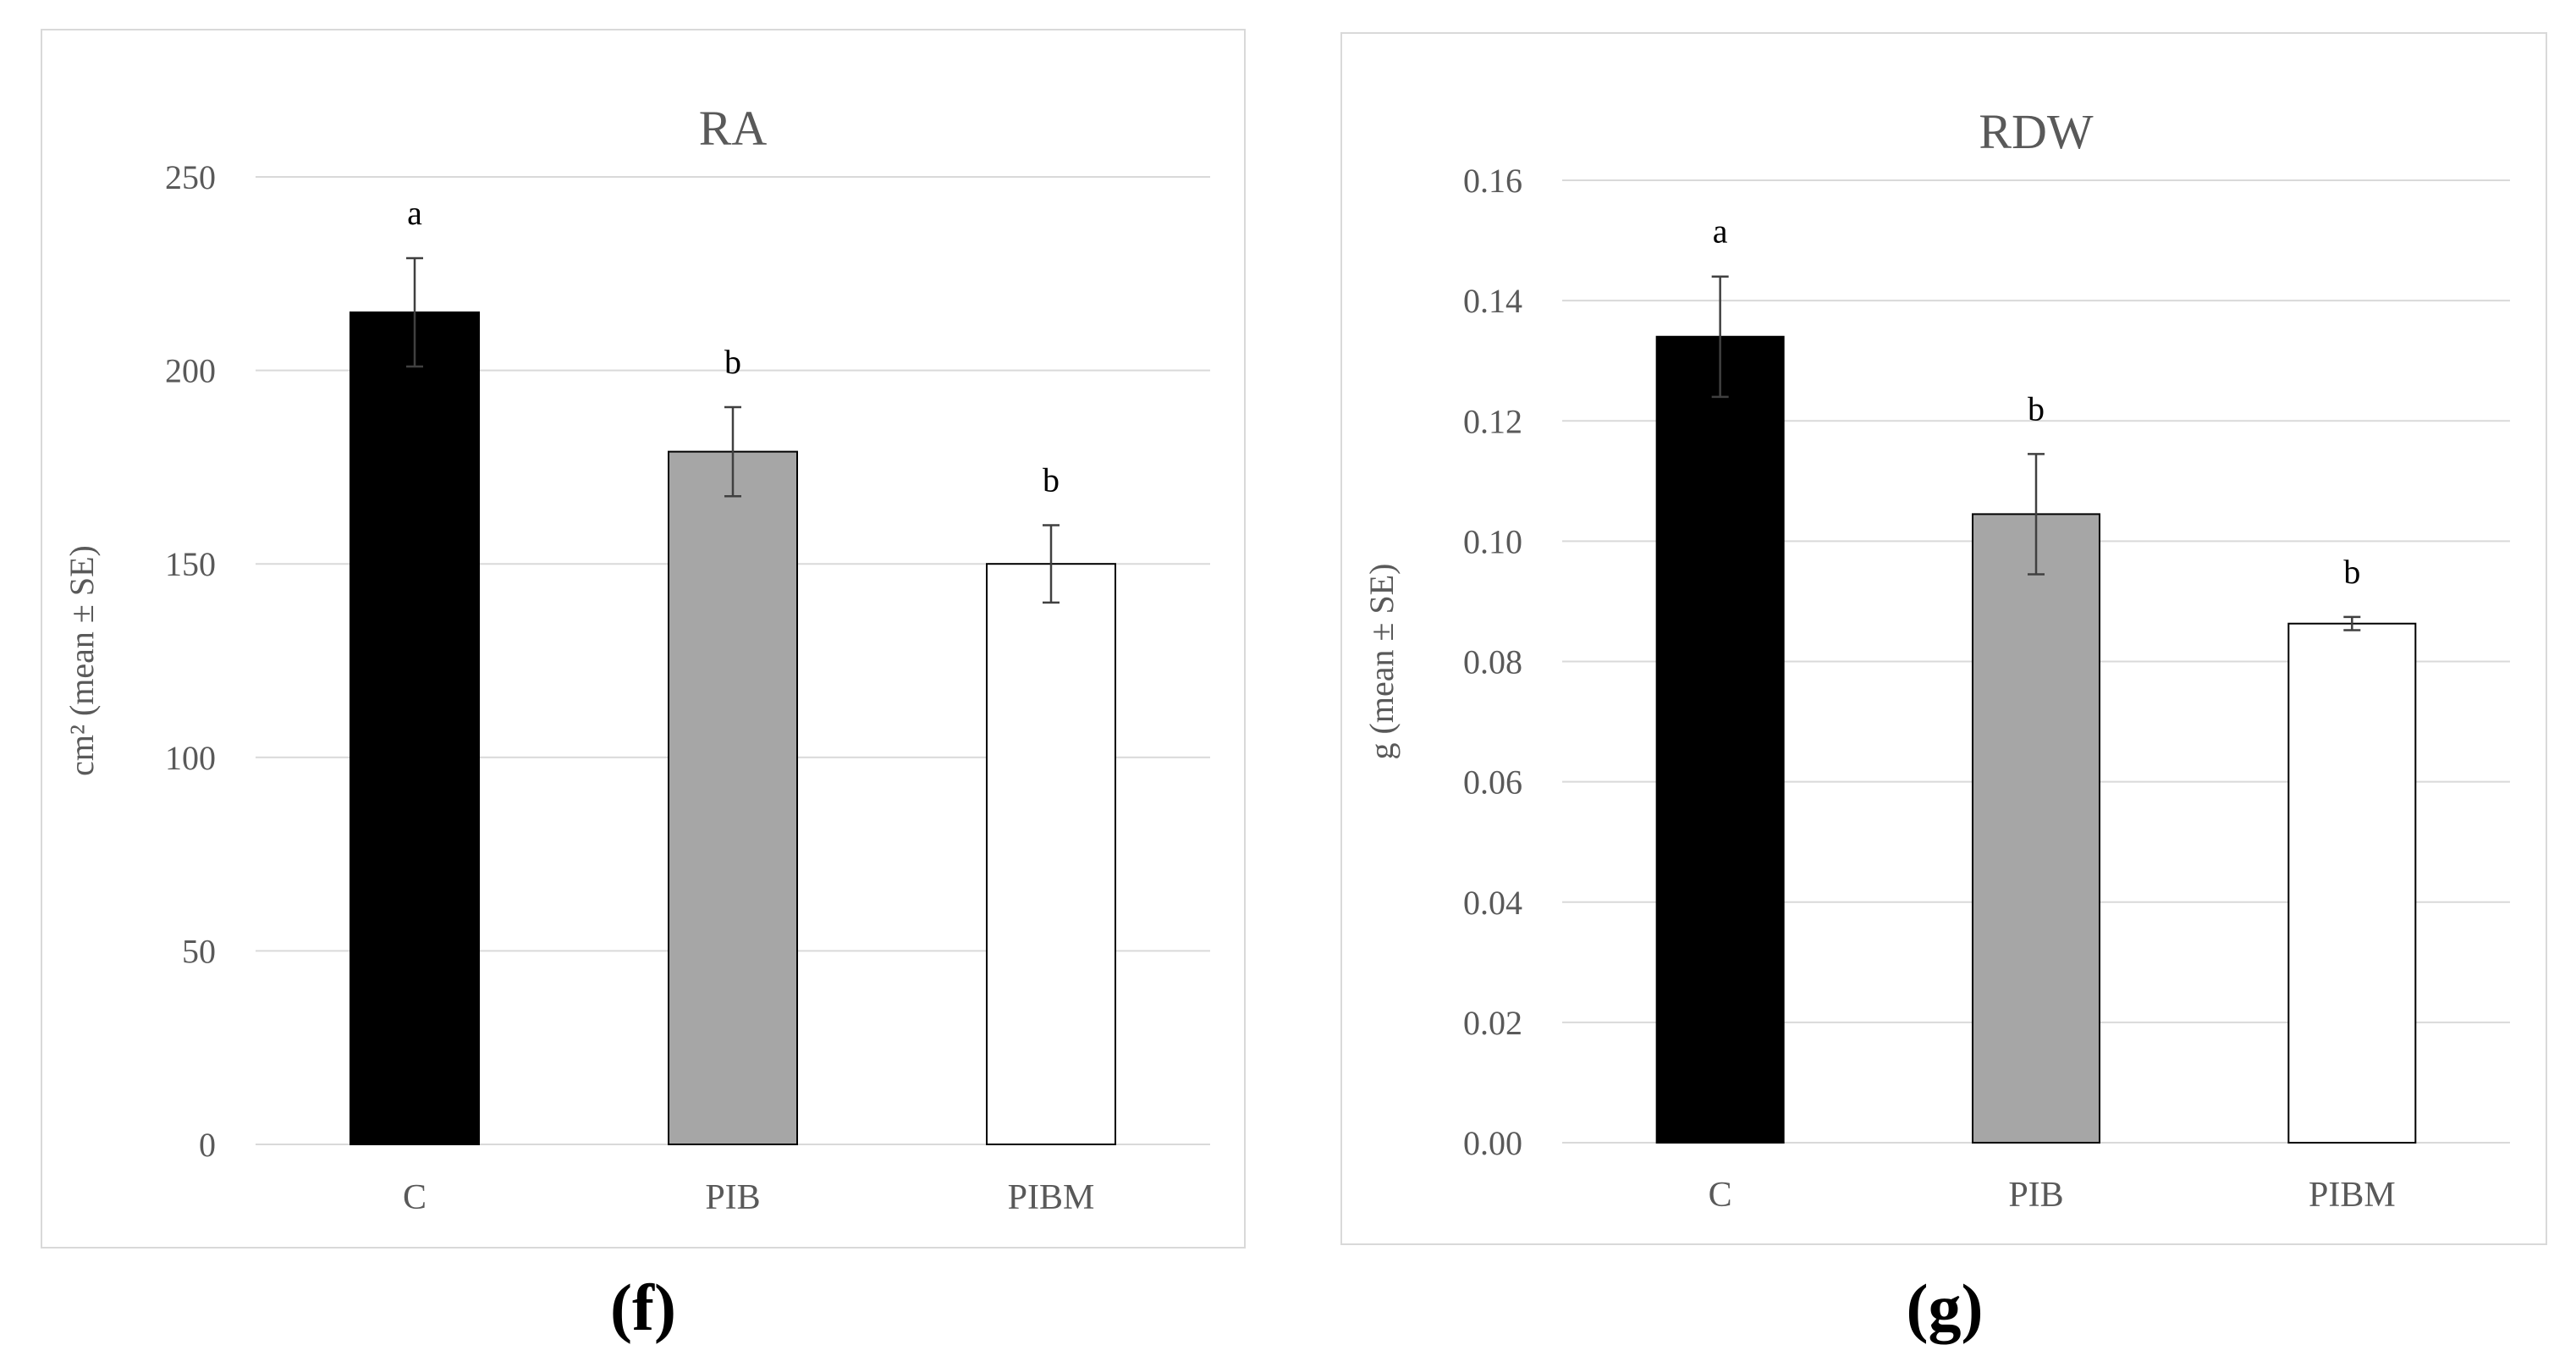  What do you see at coordinates (733, 128) in the screenshot?
I see `chart-title: RA` at bounding box center [733, 128].